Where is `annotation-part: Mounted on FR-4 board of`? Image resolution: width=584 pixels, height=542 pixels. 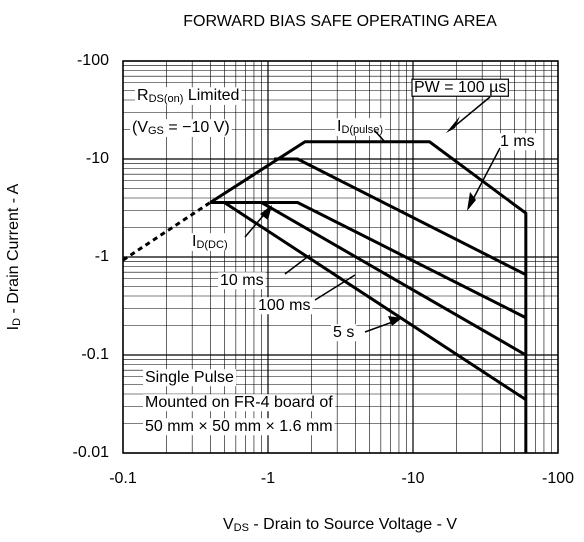 annotation-part: Mounted on FR-4 board of is located at coordinates (239, 402).